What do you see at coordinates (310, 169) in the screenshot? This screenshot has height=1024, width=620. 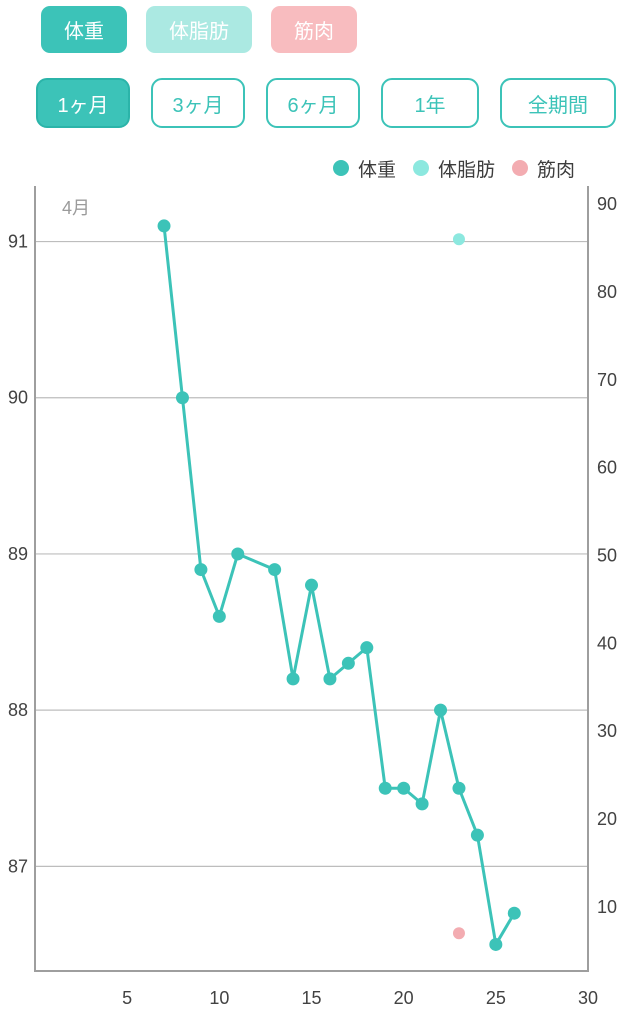 I see `chart-legend: 体重 体脂肪 筋肉` at bounding box center [310, 169].